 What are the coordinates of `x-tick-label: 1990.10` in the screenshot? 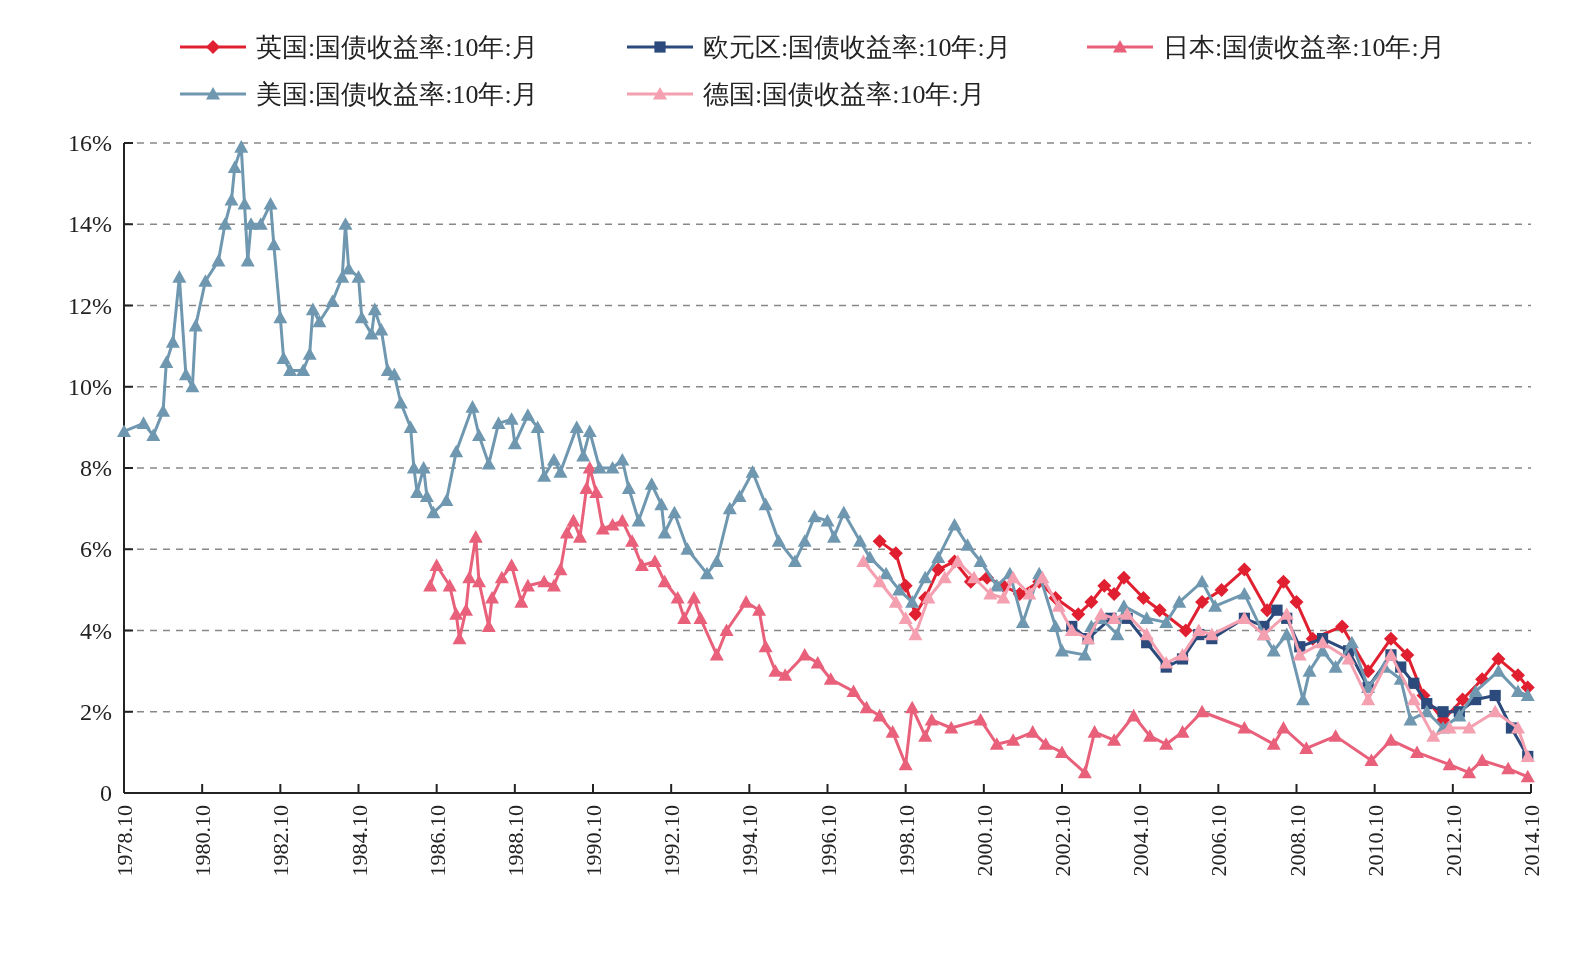 It's located at (593, 841).